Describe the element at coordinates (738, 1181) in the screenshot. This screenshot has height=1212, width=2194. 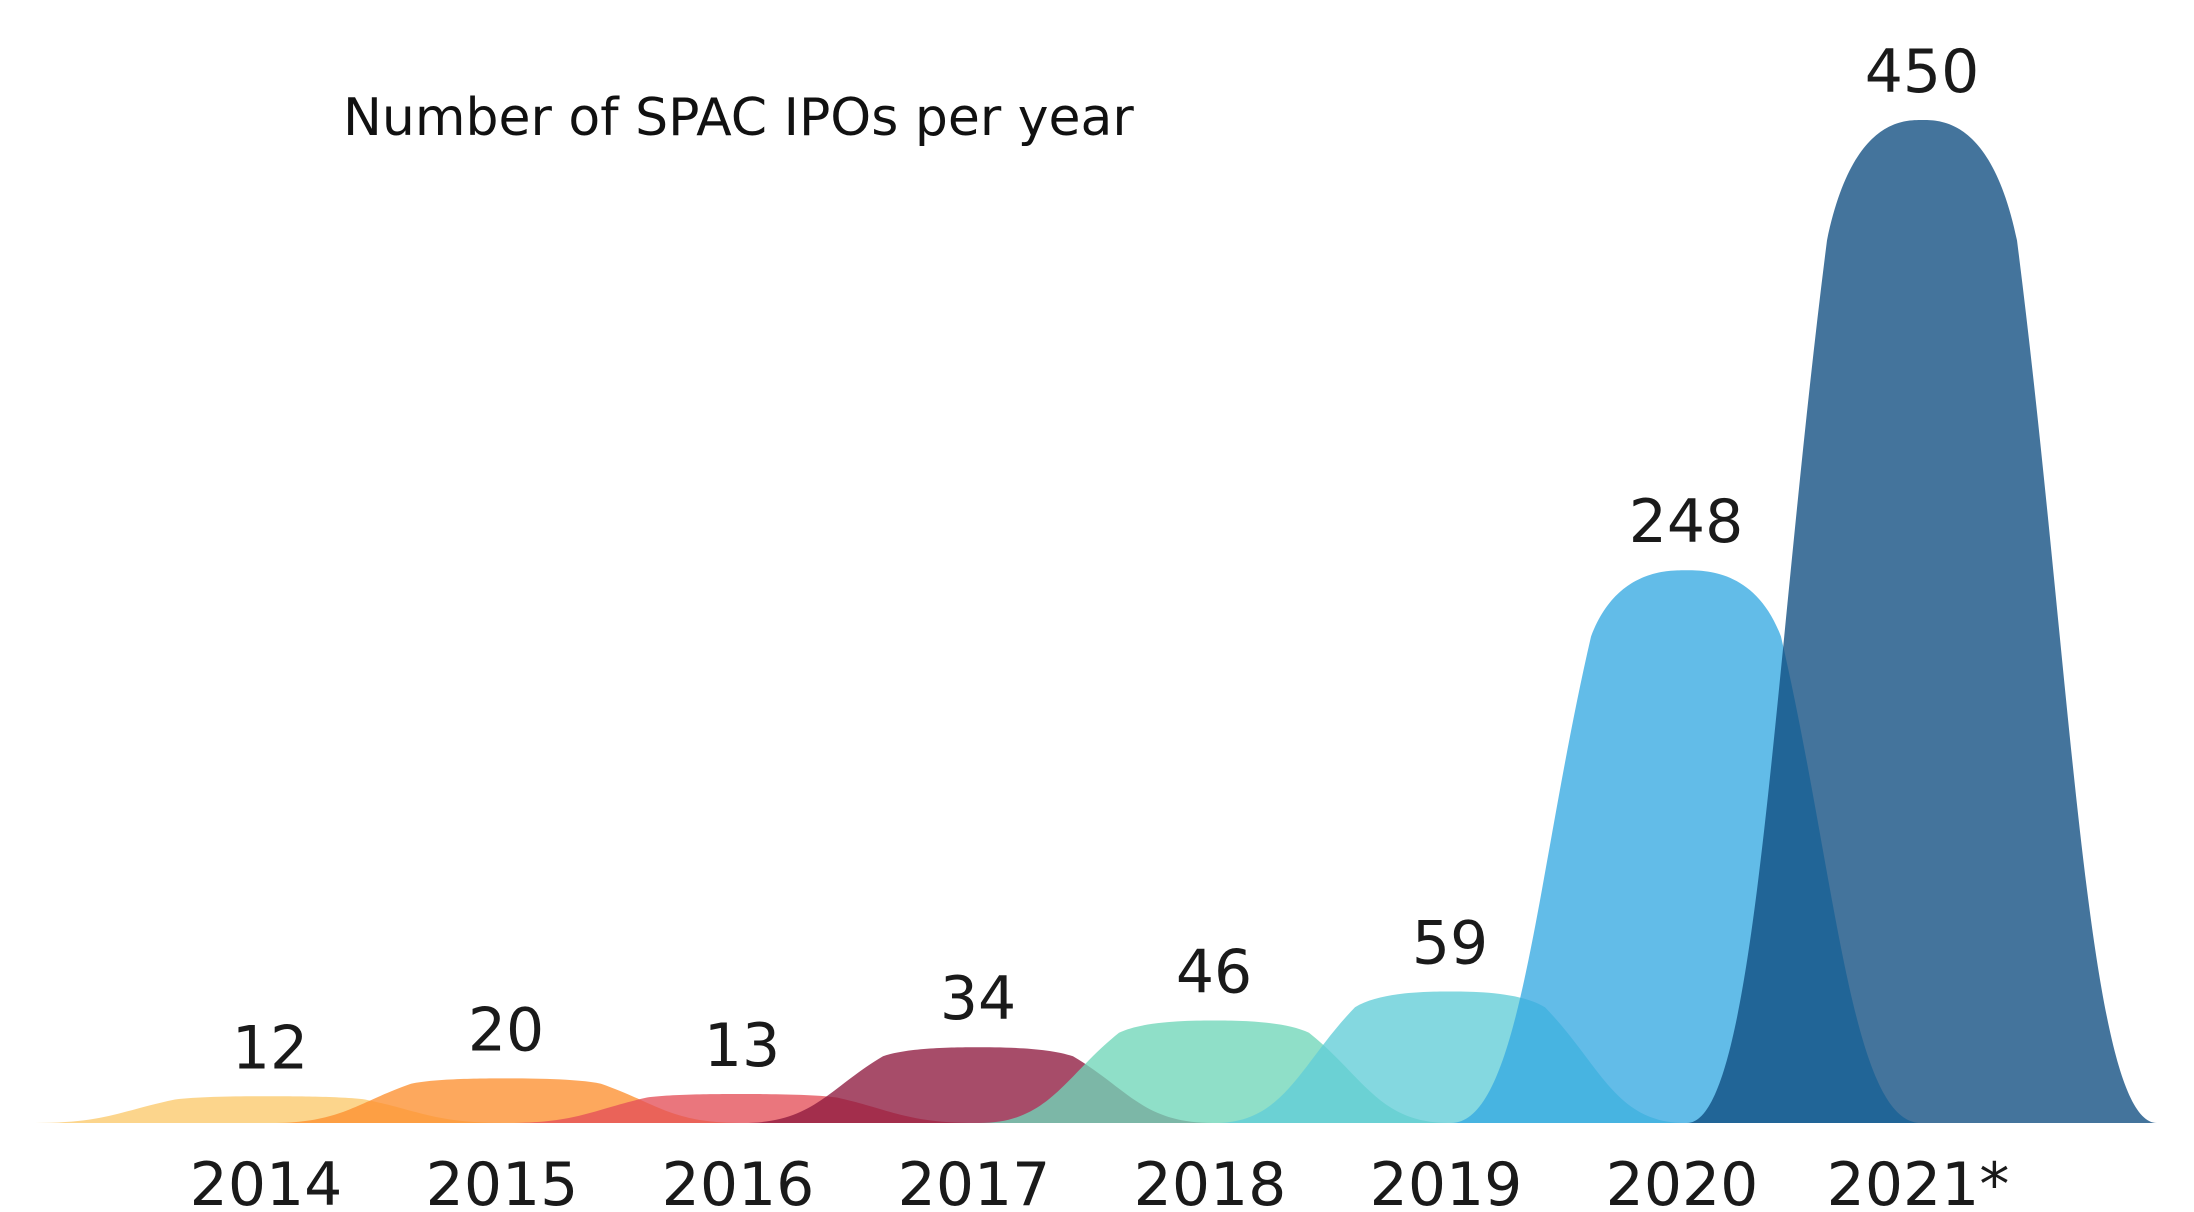
I see `x-tick-2016: 2016` at that location.